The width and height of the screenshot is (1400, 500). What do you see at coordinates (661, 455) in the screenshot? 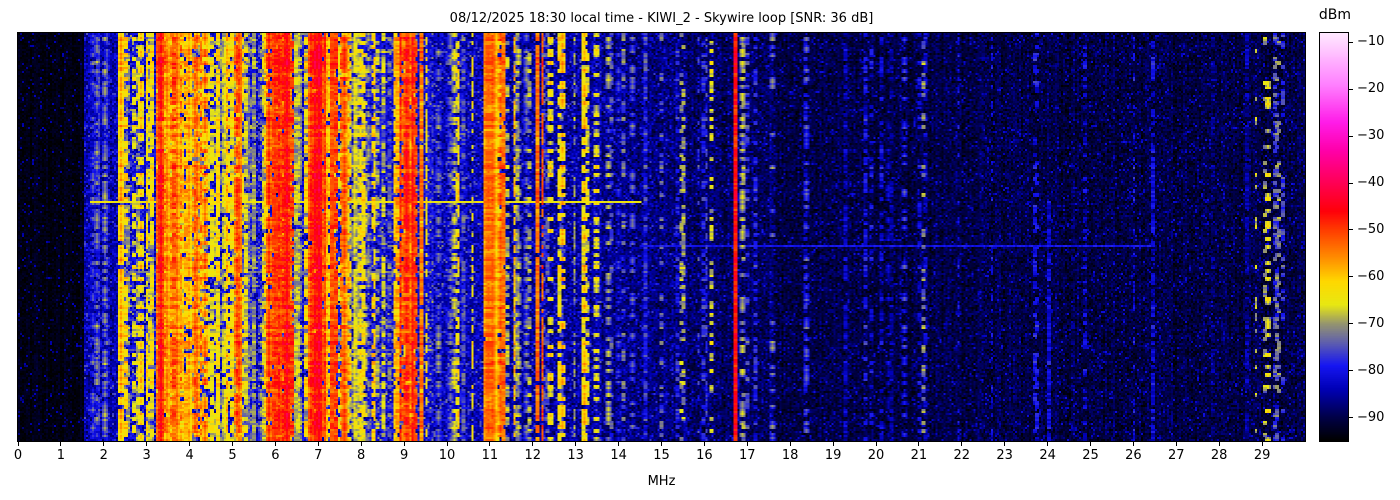
I see `x-tick-label: 15` at bounding box center [661, 455].